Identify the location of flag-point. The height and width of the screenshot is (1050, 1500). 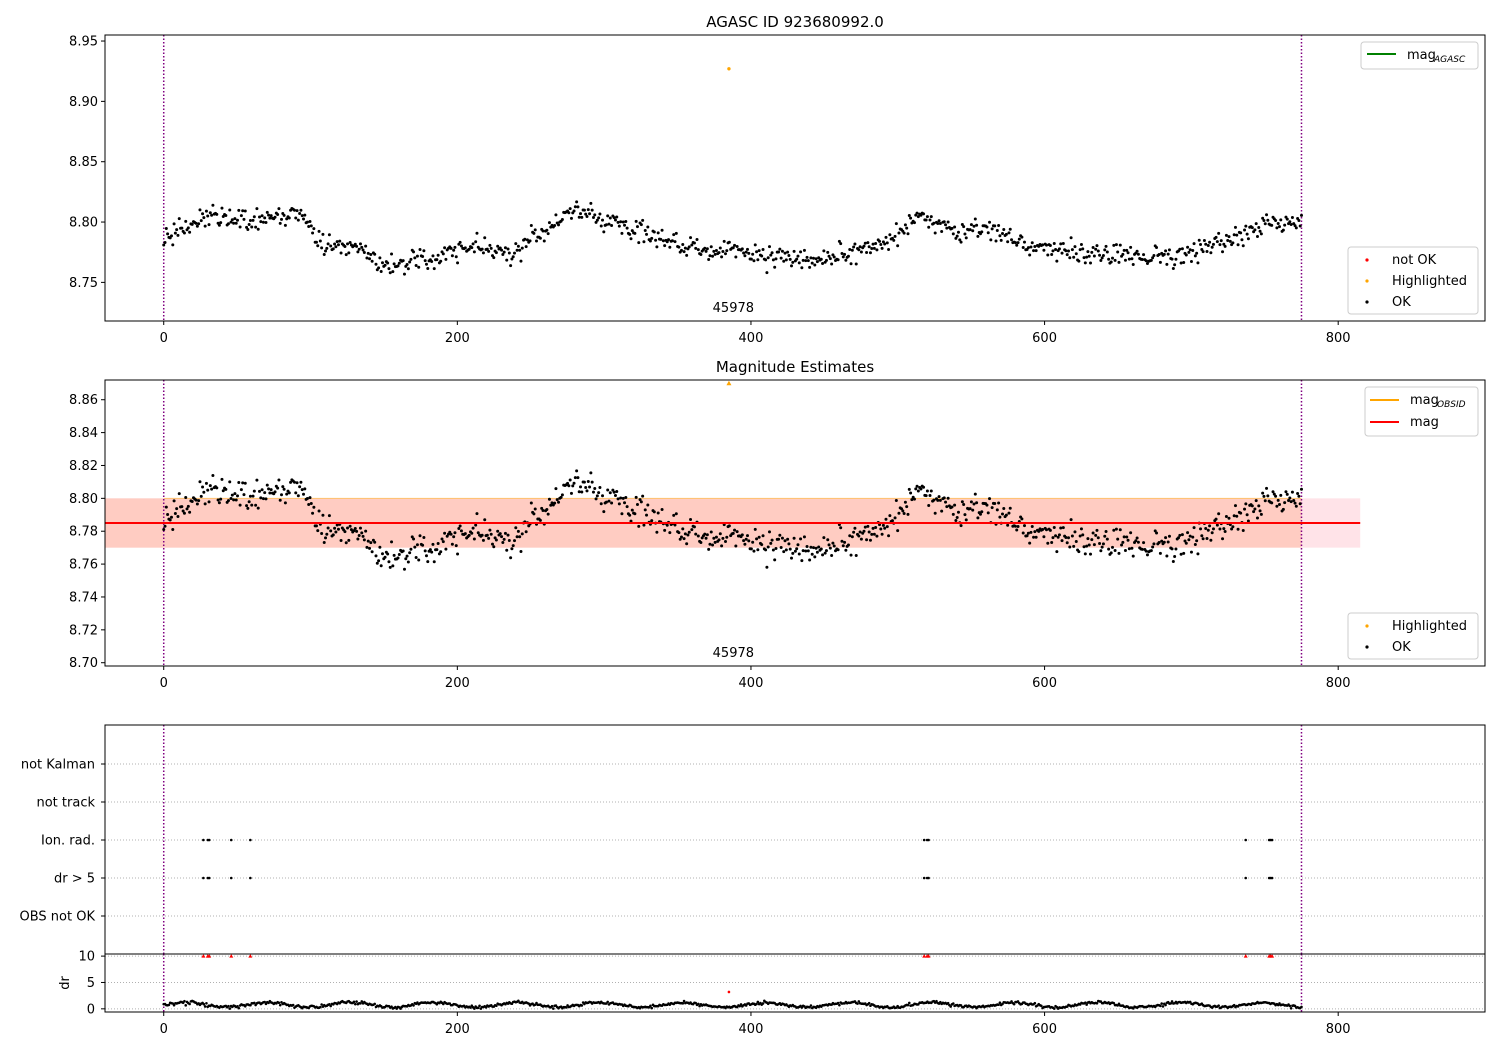
(209, 878).